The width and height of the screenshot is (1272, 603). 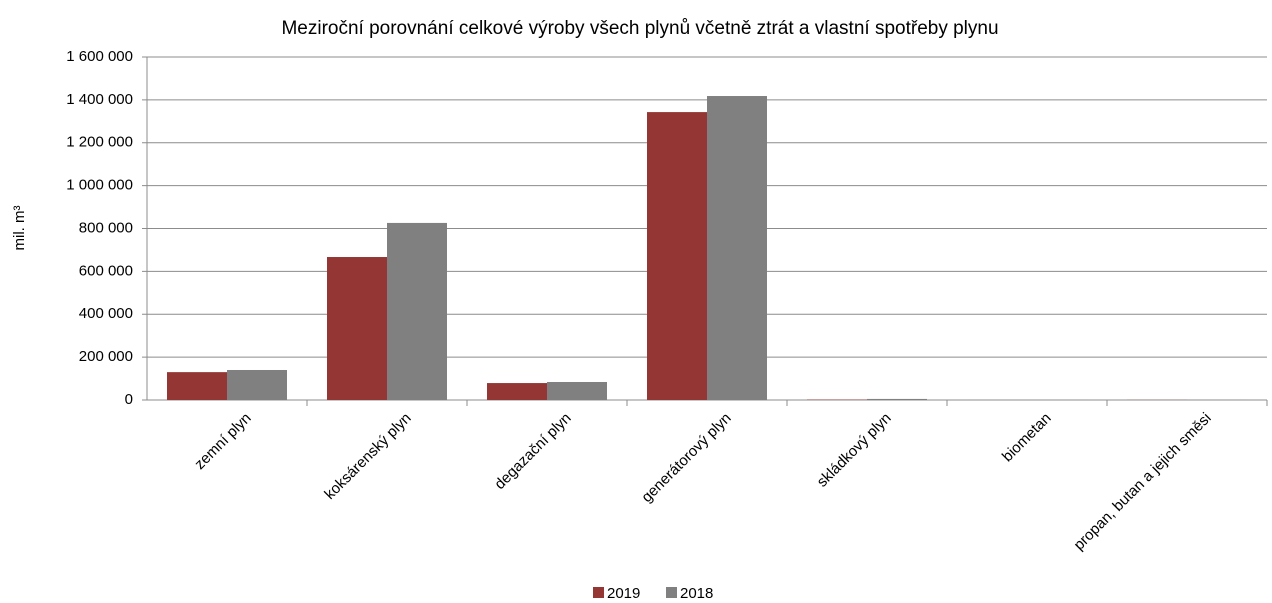 I want to click on x-tick-label: biometan, so click(x=1027, y=438).